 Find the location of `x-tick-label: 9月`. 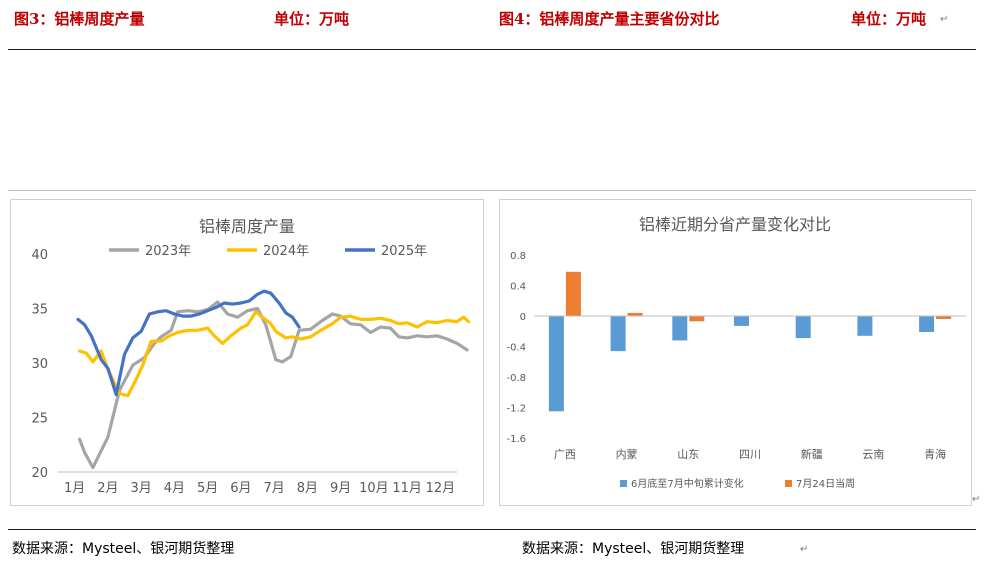

x-tick-label: 9月 is located at coordinates (340, 488).